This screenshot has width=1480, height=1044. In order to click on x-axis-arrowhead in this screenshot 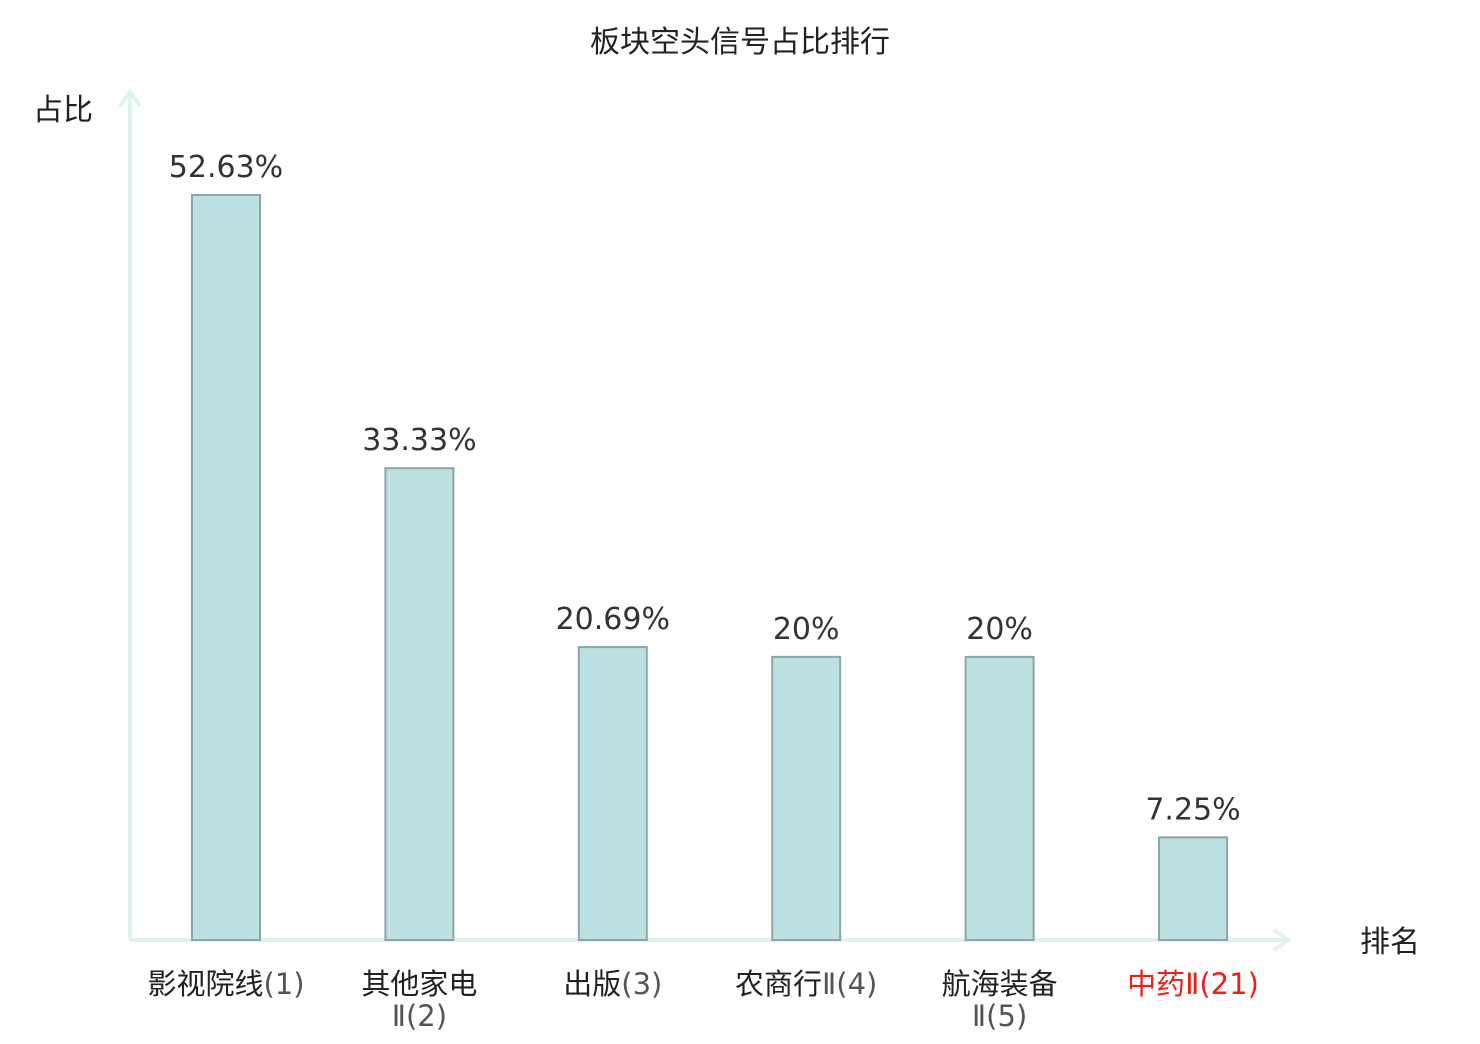, I will do `click(1282, 940)`.